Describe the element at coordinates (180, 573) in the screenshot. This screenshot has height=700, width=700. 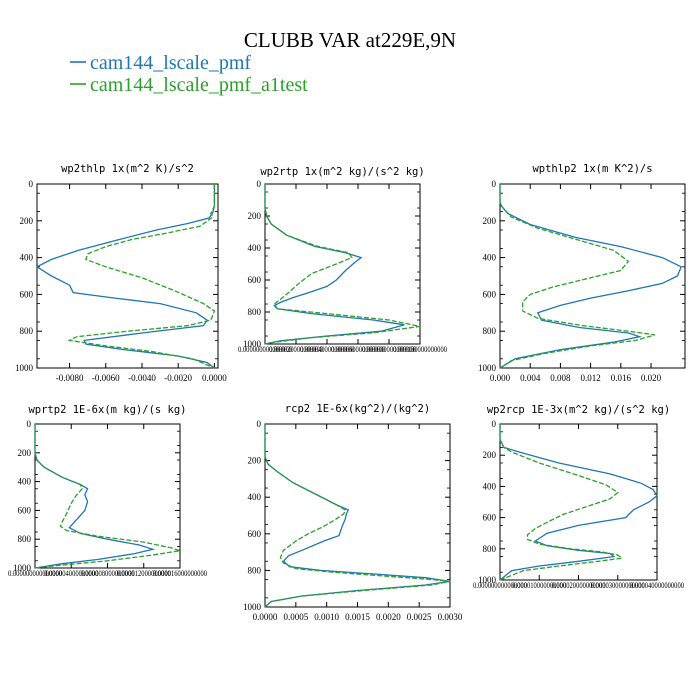
I see `x-tick-label: 0.000016000000000` at that location.